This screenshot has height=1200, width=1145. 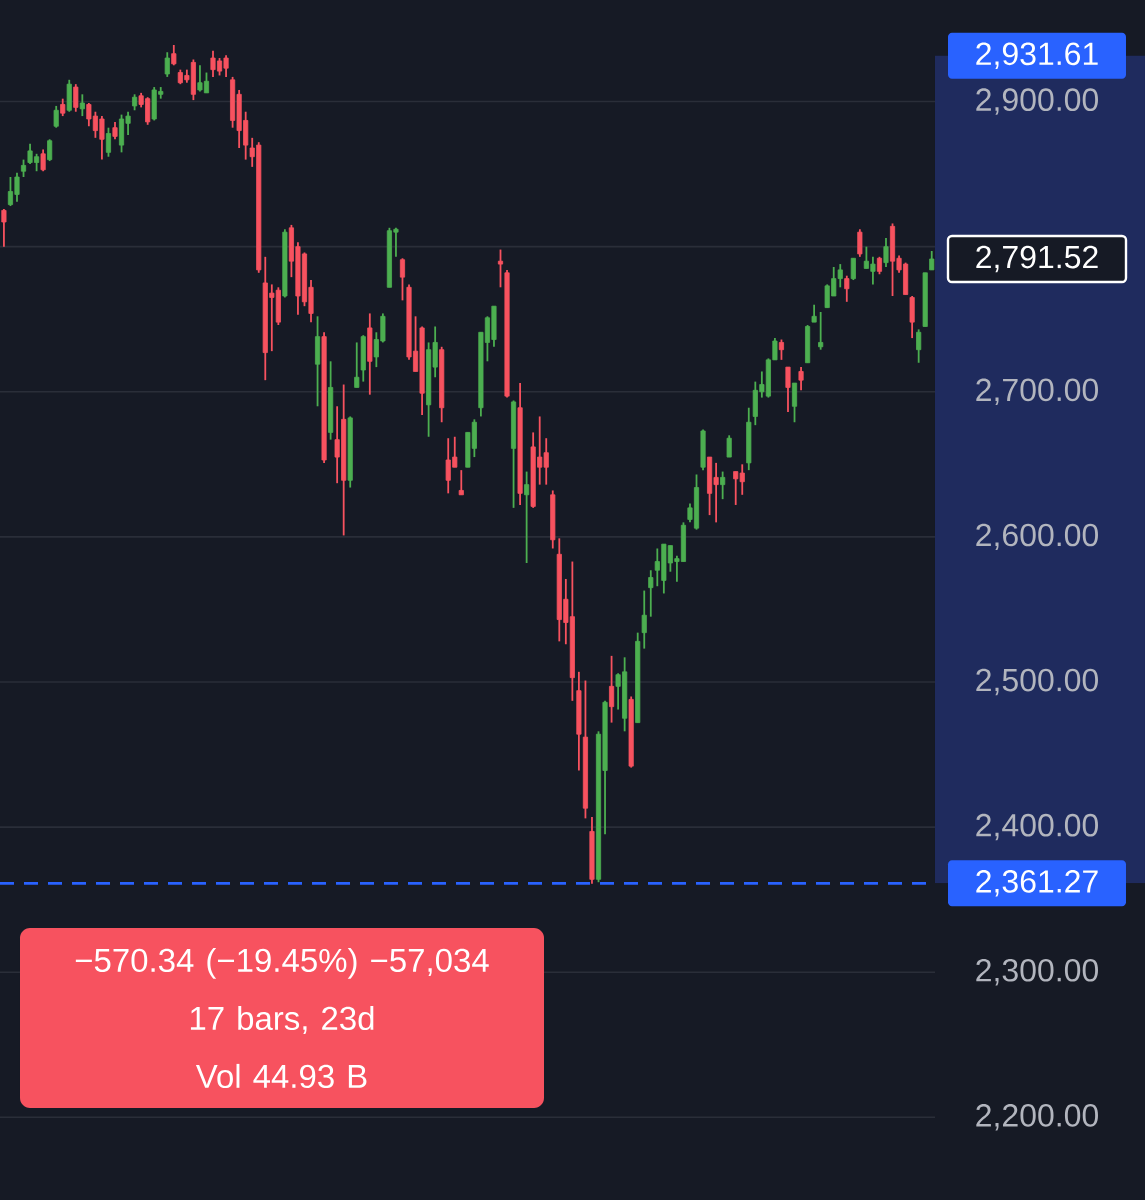 What do you see at coordinates (1037, 1117) in the screenshot?
I see `y-tick-label: 2,200.00` at bounding box center [1037, 1117].